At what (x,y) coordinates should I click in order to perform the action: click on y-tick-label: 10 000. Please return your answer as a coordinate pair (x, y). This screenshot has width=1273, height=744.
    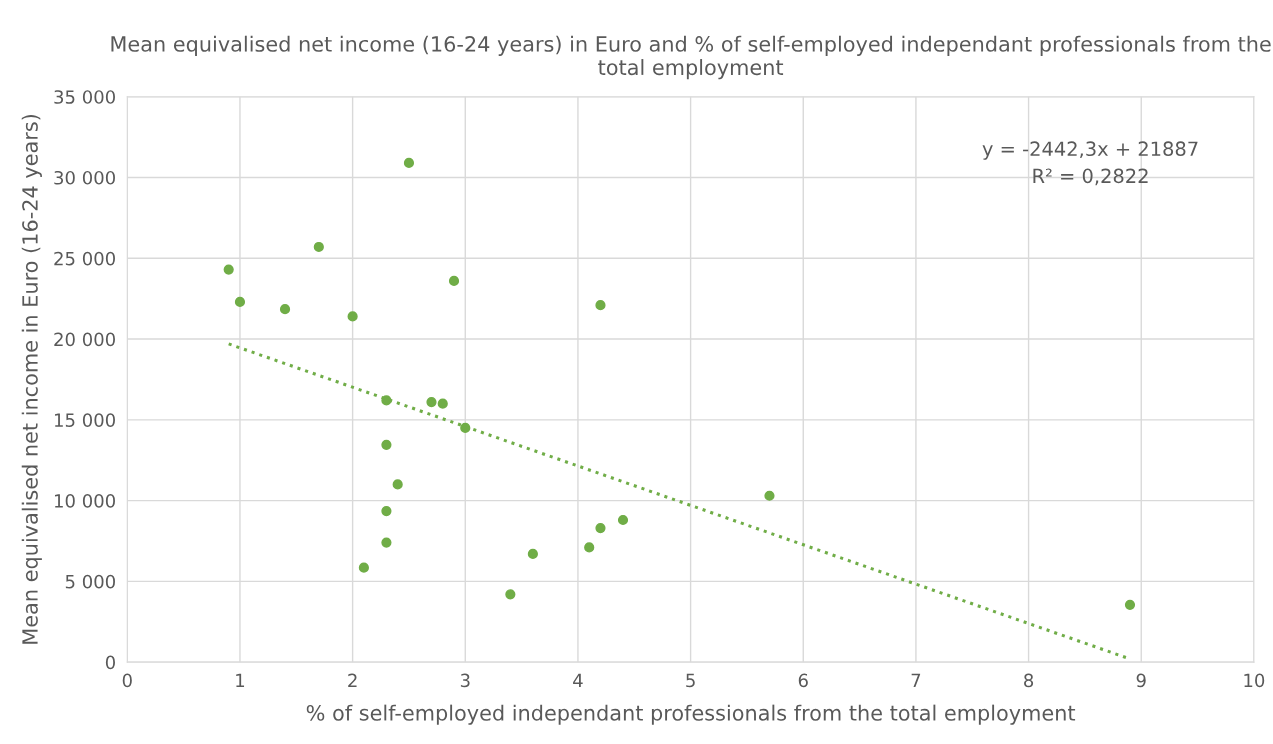
    Looking at the image, I should click on (84, 501).